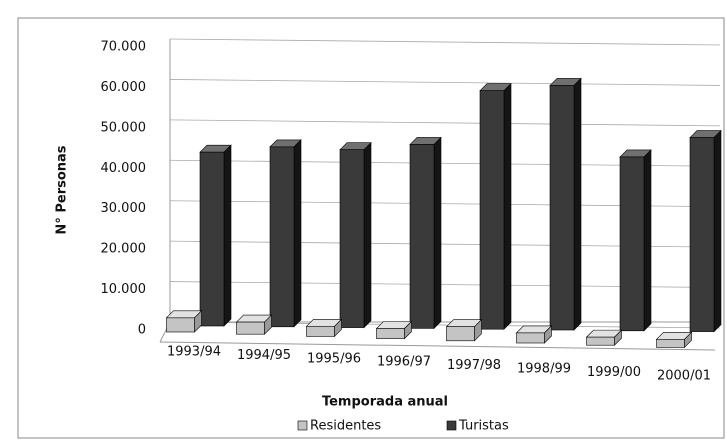  Describe the element at coordinates (124, 47) in the screenshot. I see `y-tick-label: 70.000` at that location.